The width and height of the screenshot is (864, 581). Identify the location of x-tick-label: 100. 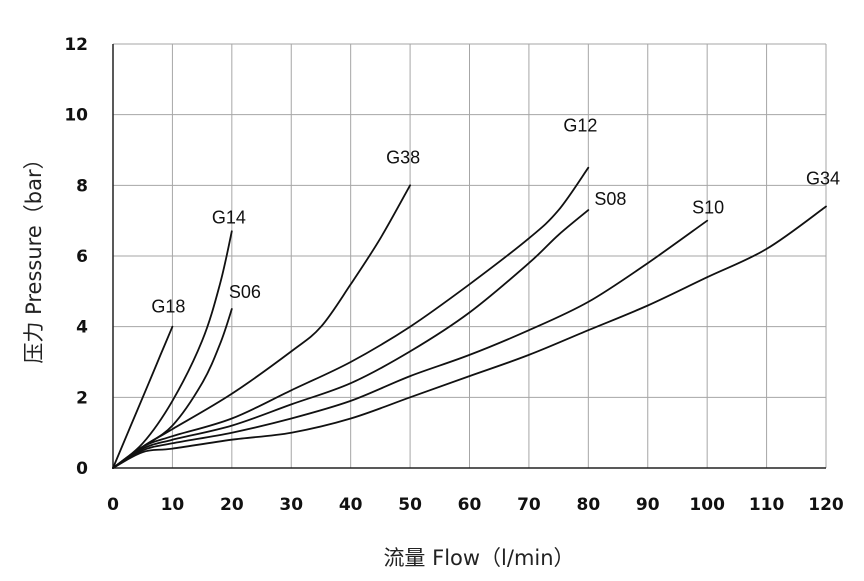
(707, 505).